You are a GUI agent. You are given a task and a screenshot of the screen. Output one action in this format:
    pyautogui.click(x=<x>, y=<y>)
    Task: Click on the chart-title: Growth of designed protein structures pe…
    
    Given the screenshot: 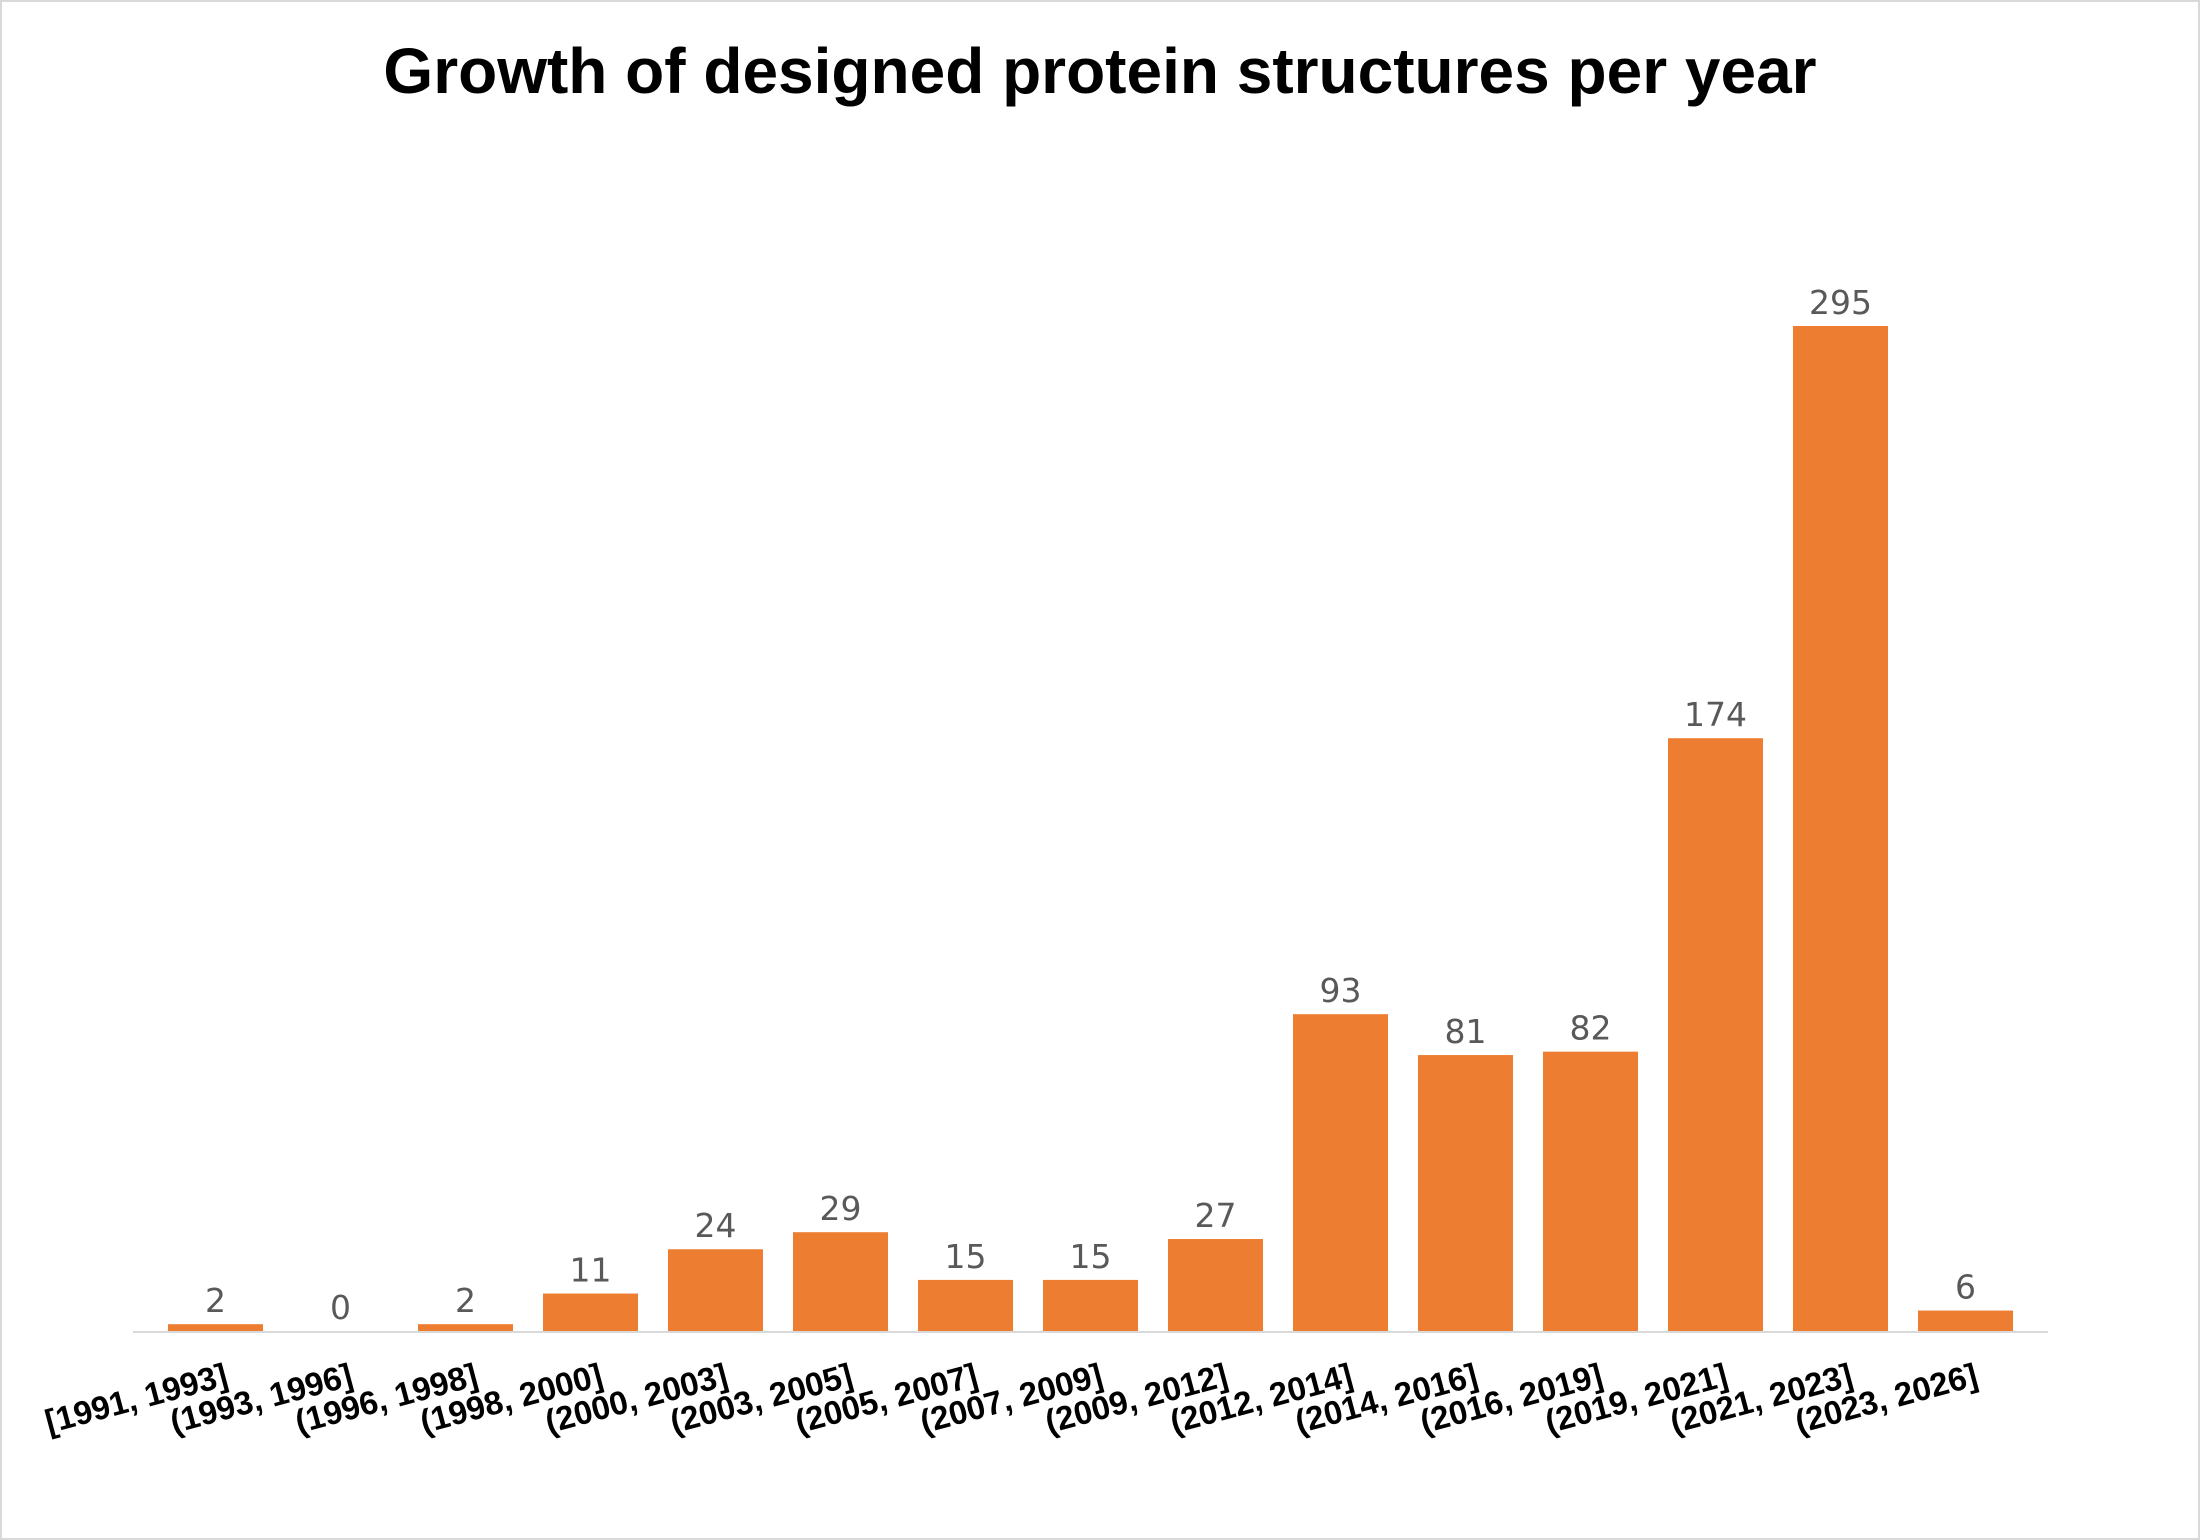 What is the action you would take?
    pyautogui.click(x=1100, y=71)
    